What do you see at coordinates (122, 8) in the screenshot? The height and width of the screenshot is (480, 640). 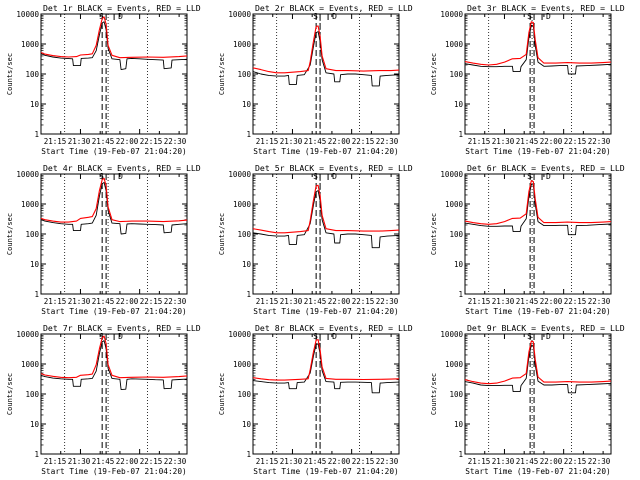 I see `panel-title: Det 1r BLACK = Events, RED = LLD` at bounding box center [122, 8].